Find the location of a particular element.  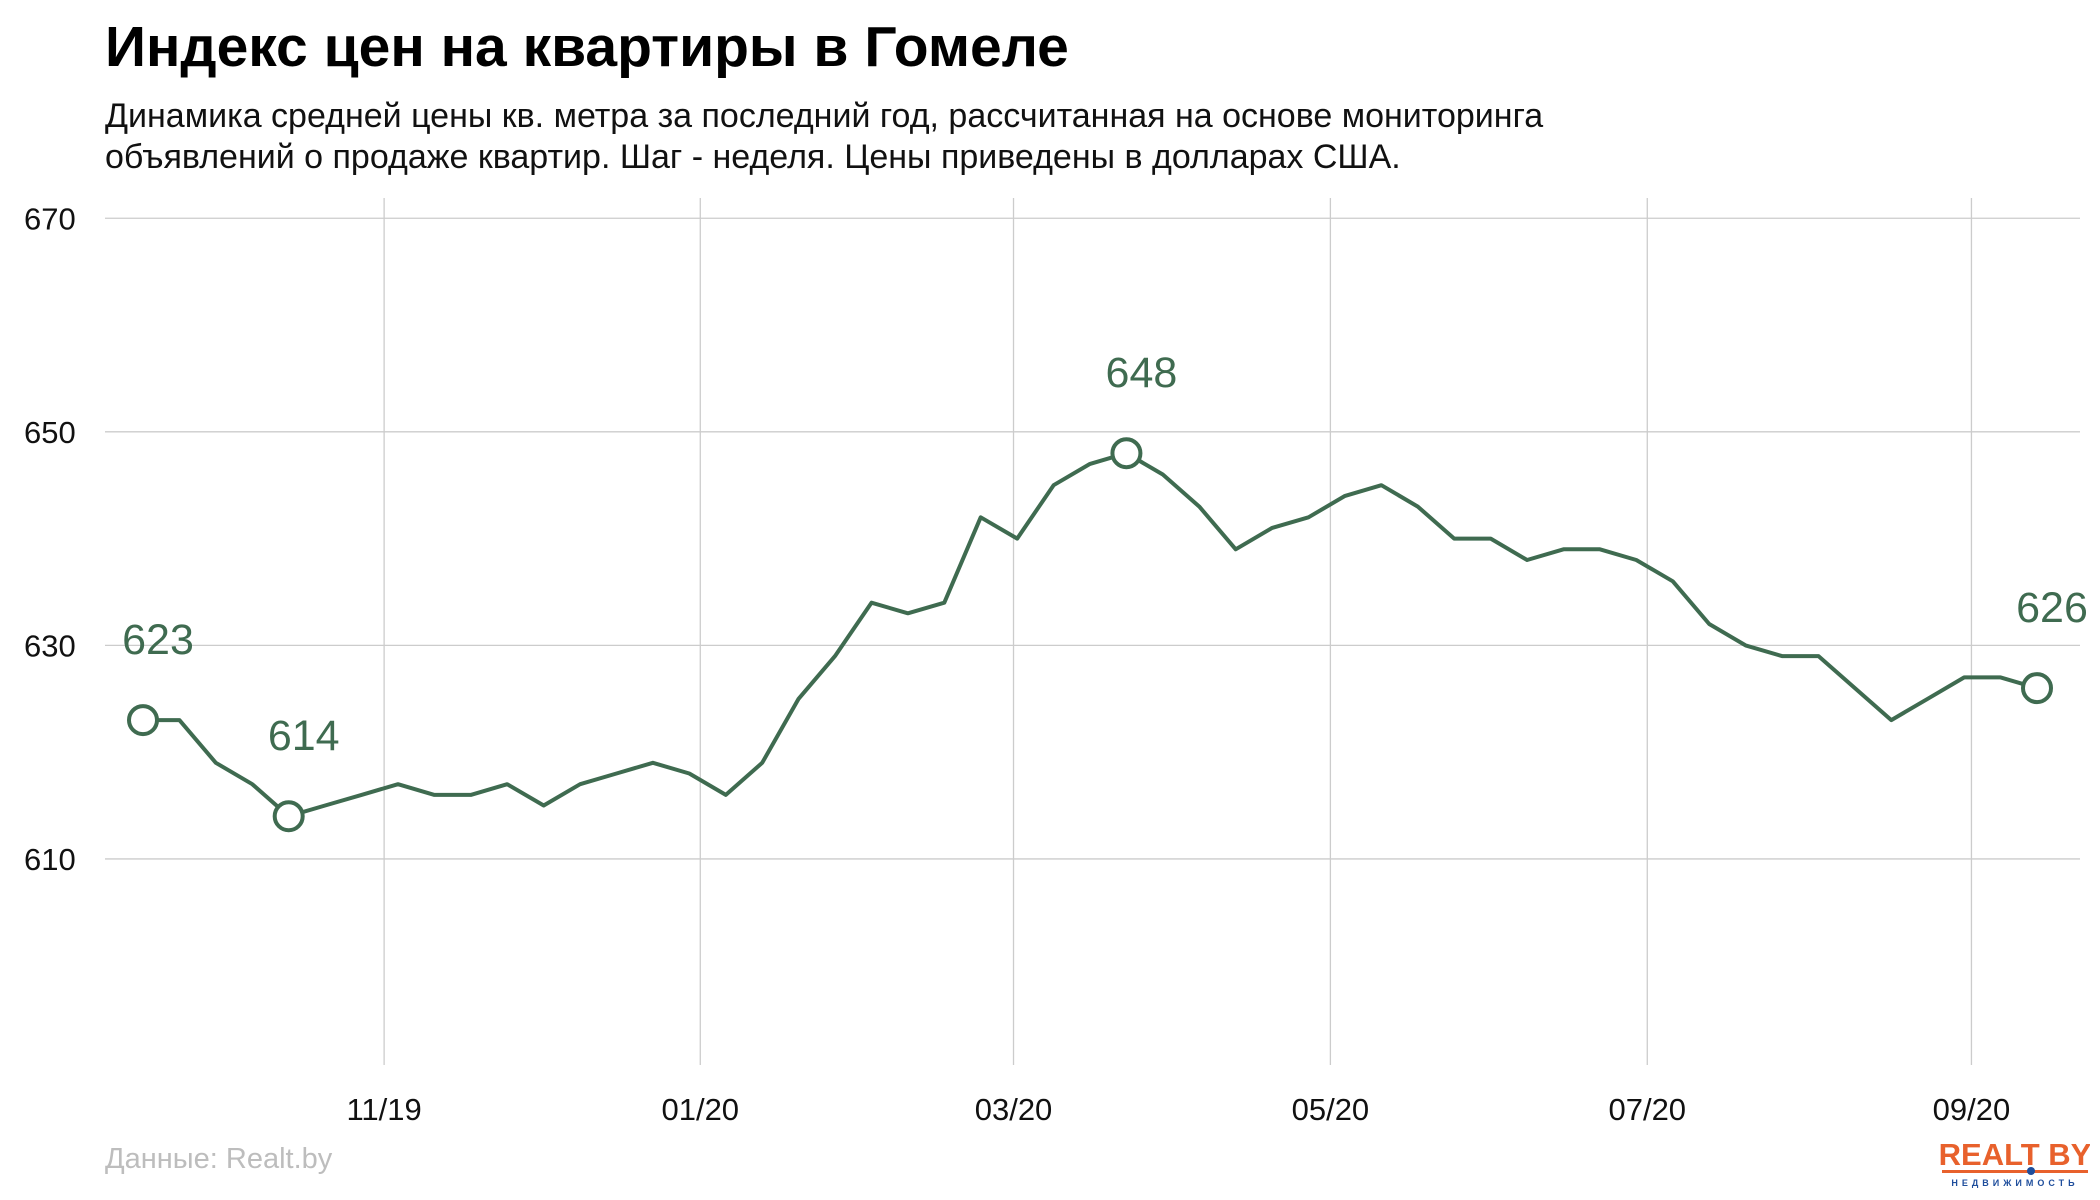

data-label: 614 is located at coordinates (304, 736).